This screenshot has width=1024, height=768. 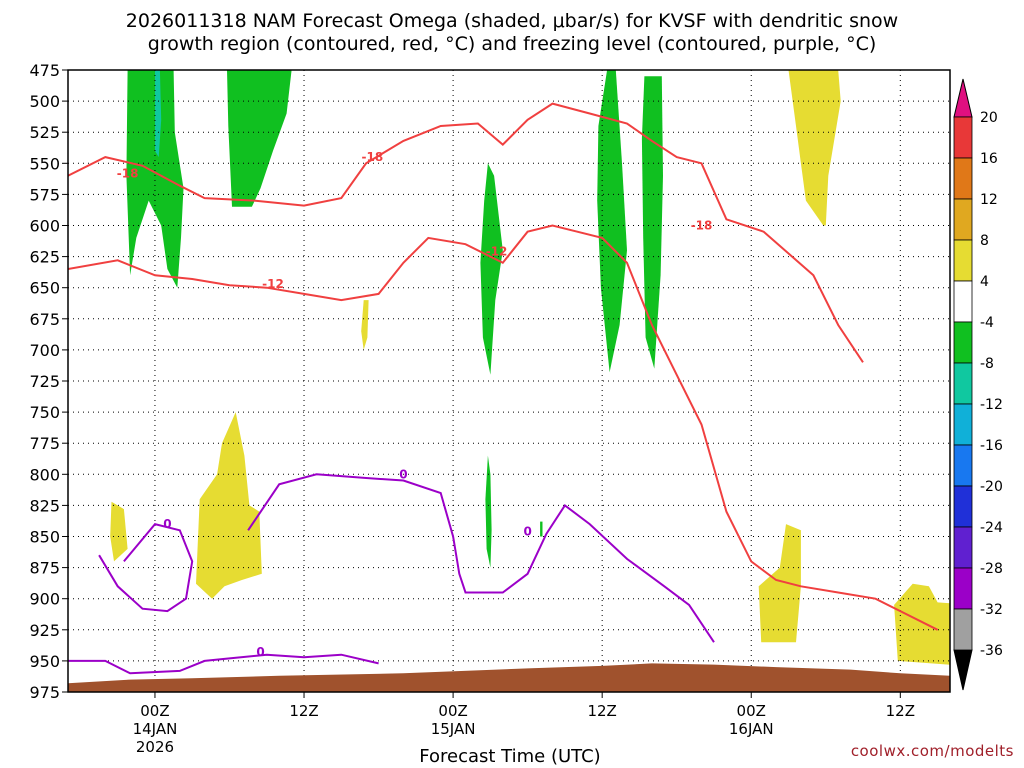 I want to click on y-tick-label-525: 525, so click(x=44, y=132).